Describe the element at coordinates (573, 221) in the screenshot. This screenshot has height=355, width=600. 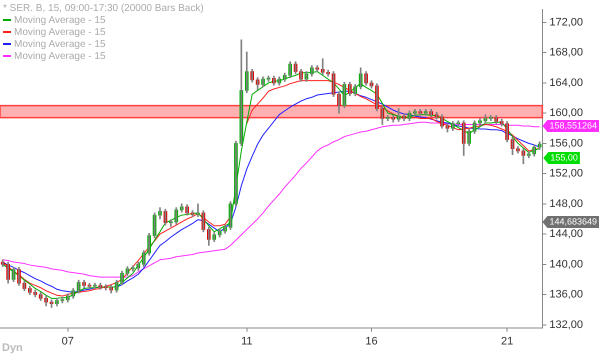
I see `text: 144,683649` at that location.